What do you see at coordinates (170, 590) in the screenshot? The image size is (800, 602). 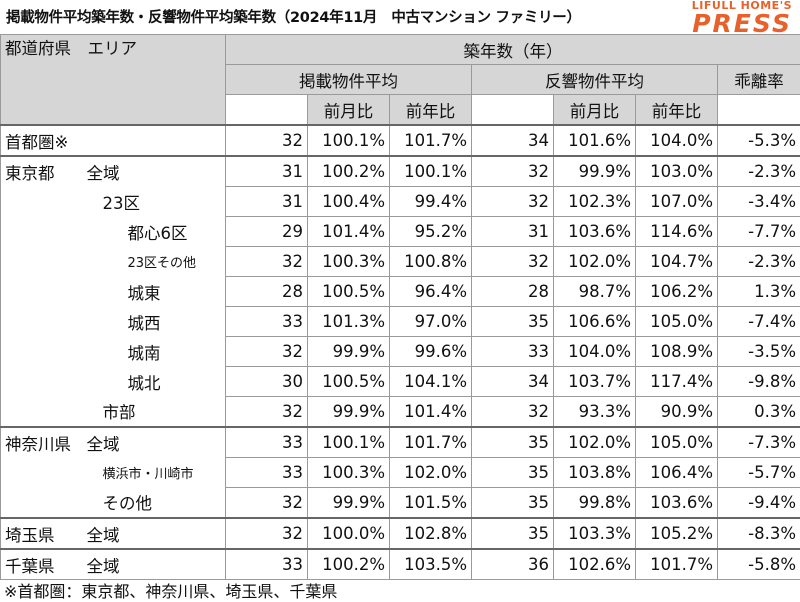 I see `footnote: ※首都圏：東京都、神奈川県、埼玉県、千葉県` at bounding box center [170, 590].